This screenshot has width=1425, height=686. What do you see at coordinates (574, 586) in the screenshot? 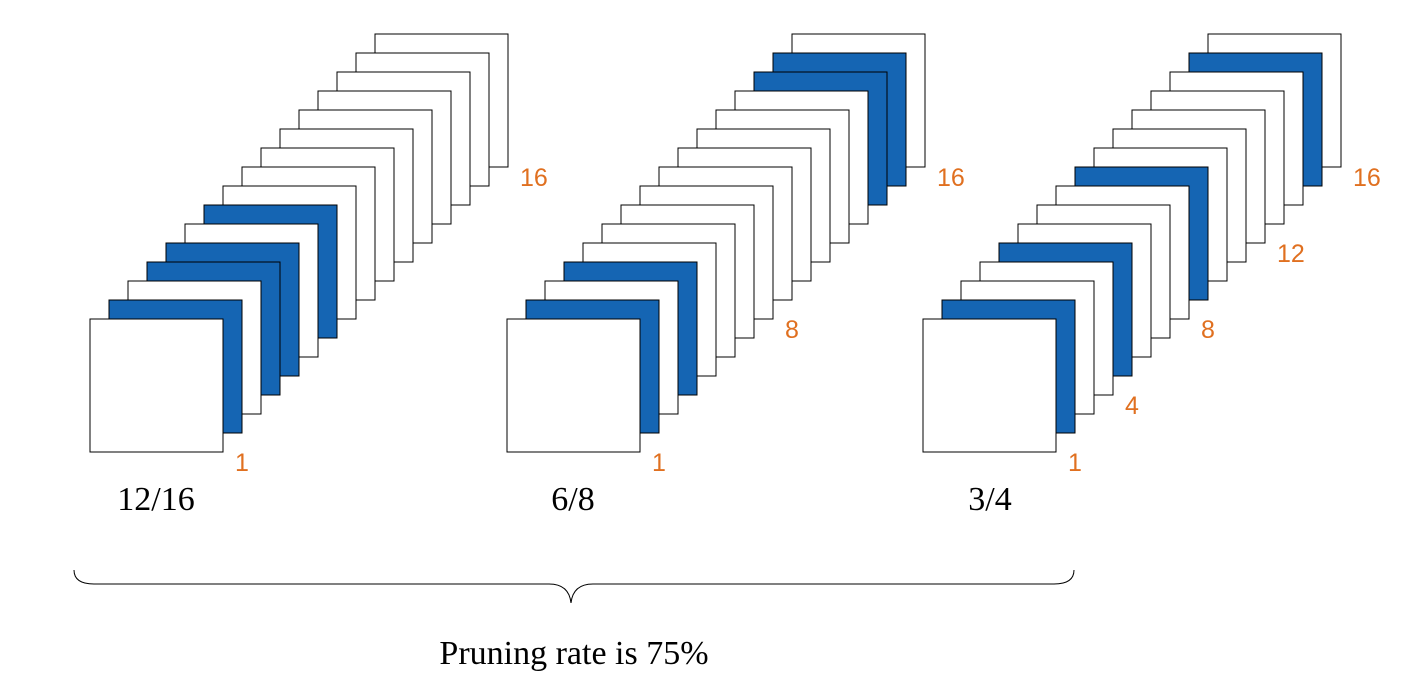
I see `curly-brace` at bounding box center [574, 586].